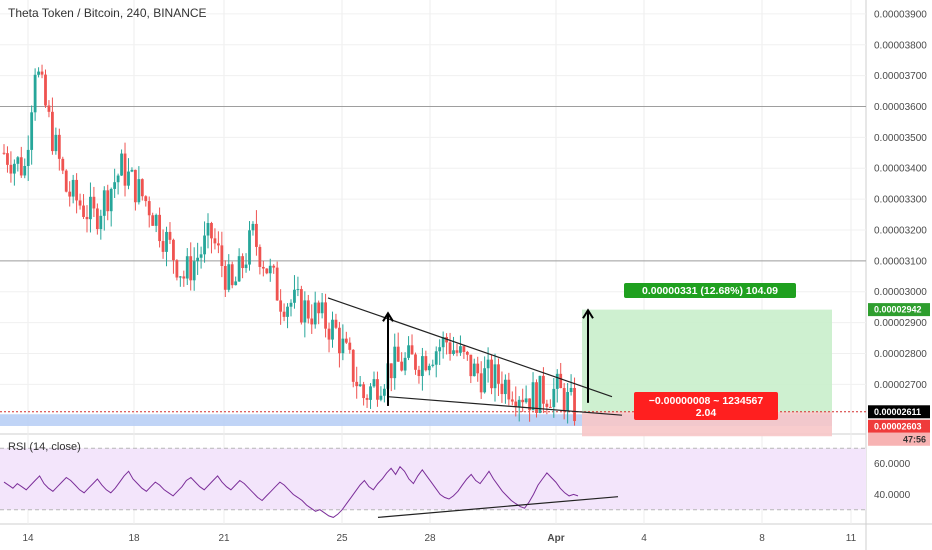 Image resolution: width=932 pixels, height=550 pixels. Describe the element at coordinates (899, 374) in the screenshot. I see `price-badges: 0.00002942 0.00002611 0.00002603 47:56` at that location.